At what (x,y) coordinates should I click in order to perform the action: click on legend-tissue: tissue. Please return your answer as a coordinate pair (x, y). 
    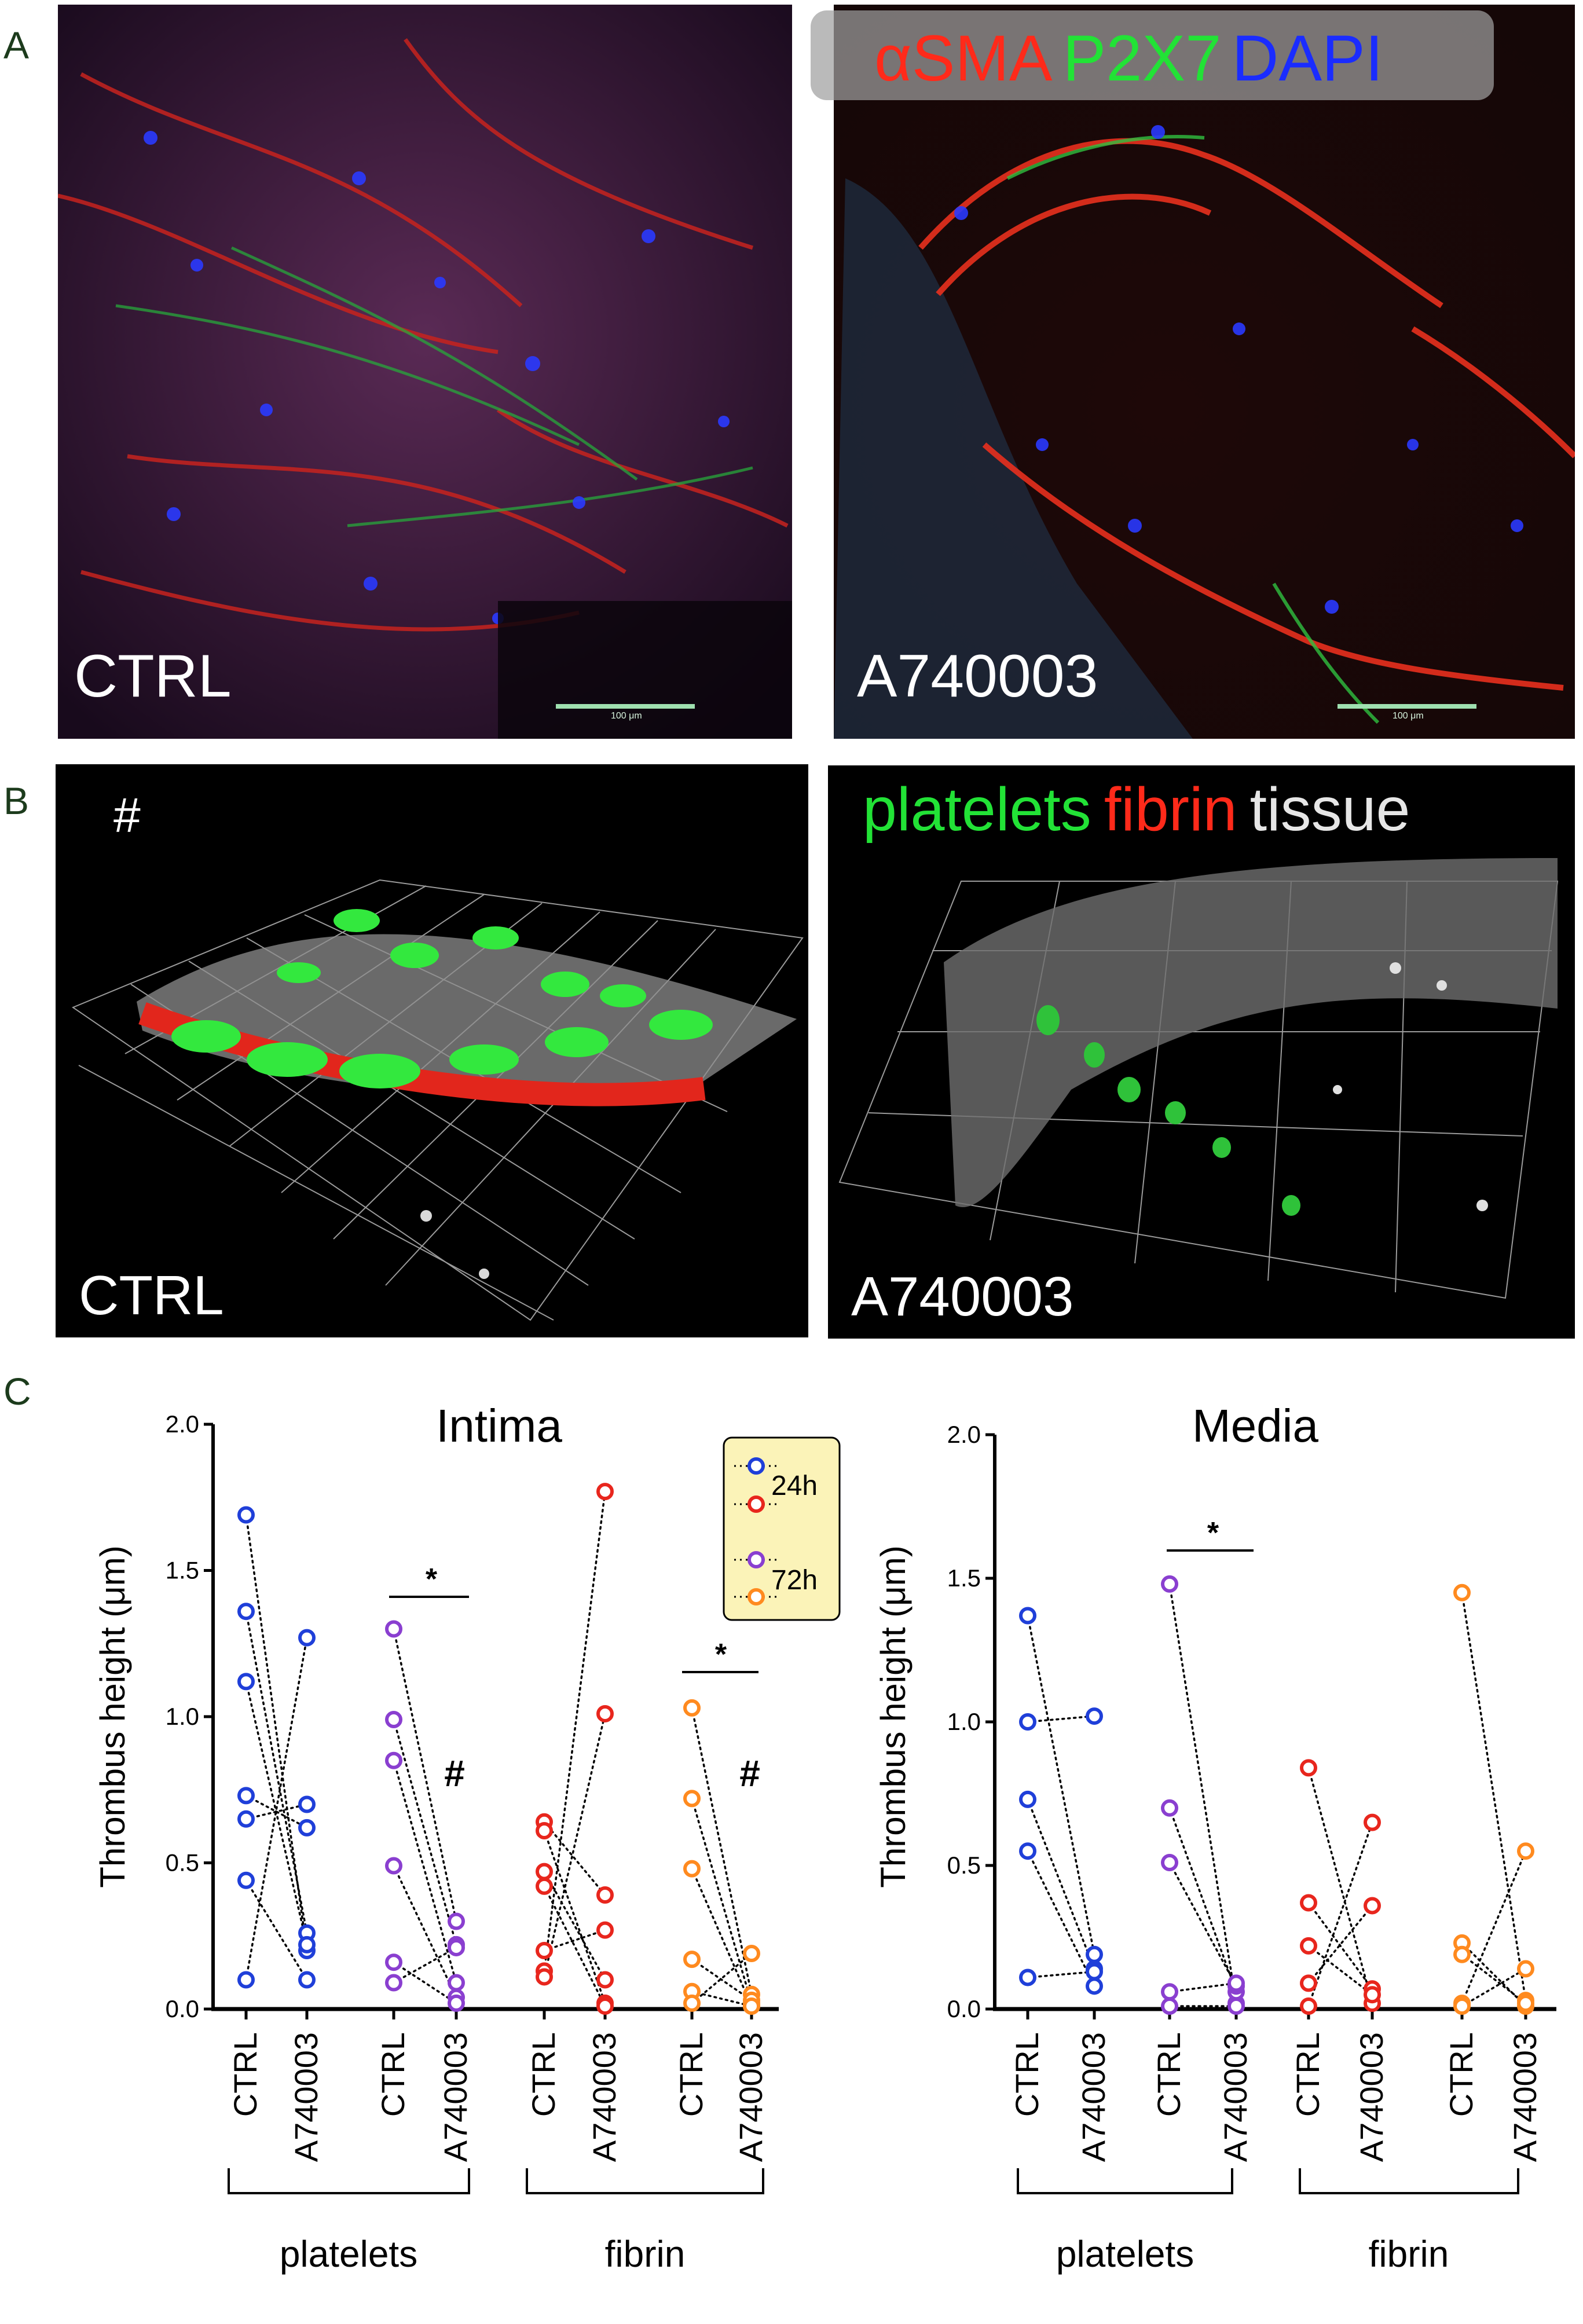
    Looking at the image, I should click on (1329, 810).